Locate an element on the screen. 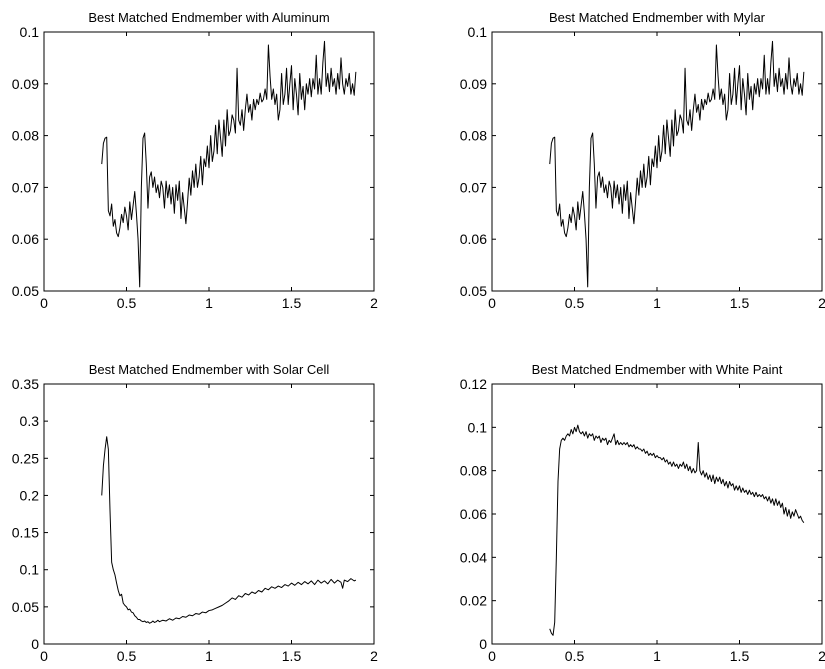 The height and width of the screenshot is (669, 825). y-tick-label: 0.15 is located at coordinates (25, 533).